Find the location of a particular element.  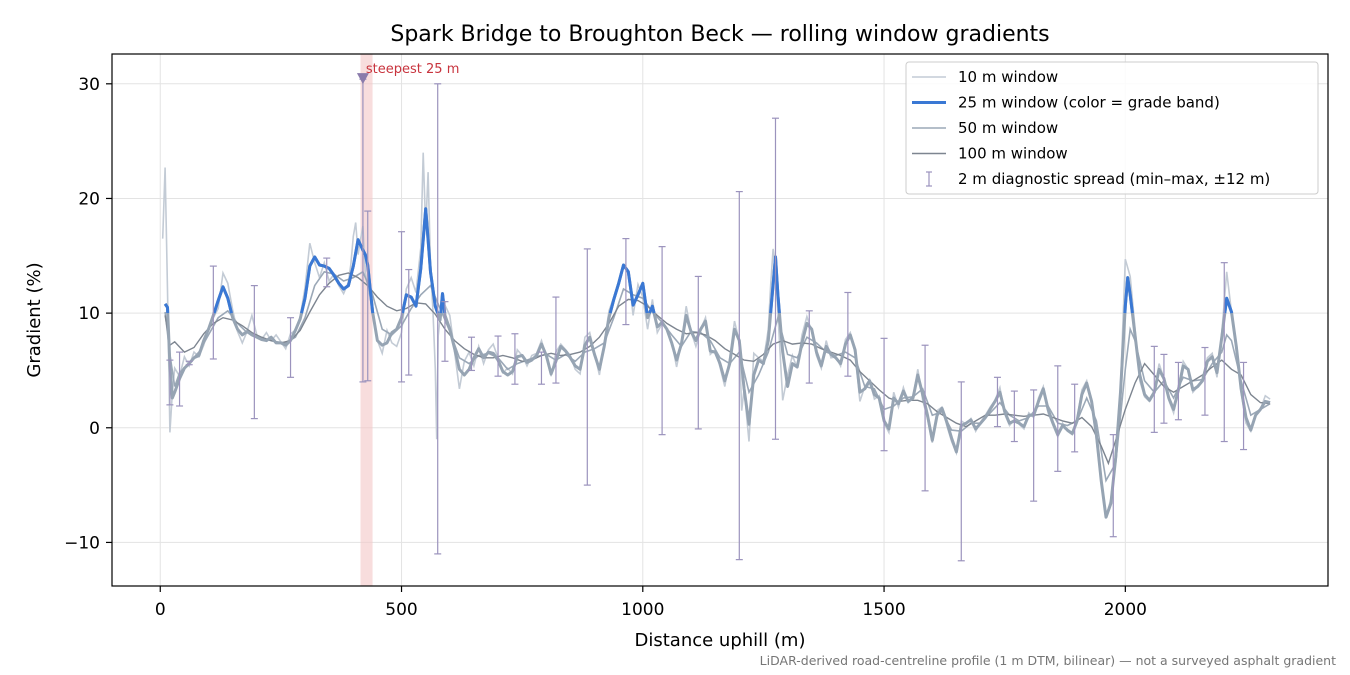

y-axis-label: Gradient (%) is located at coordinates (34, 319).